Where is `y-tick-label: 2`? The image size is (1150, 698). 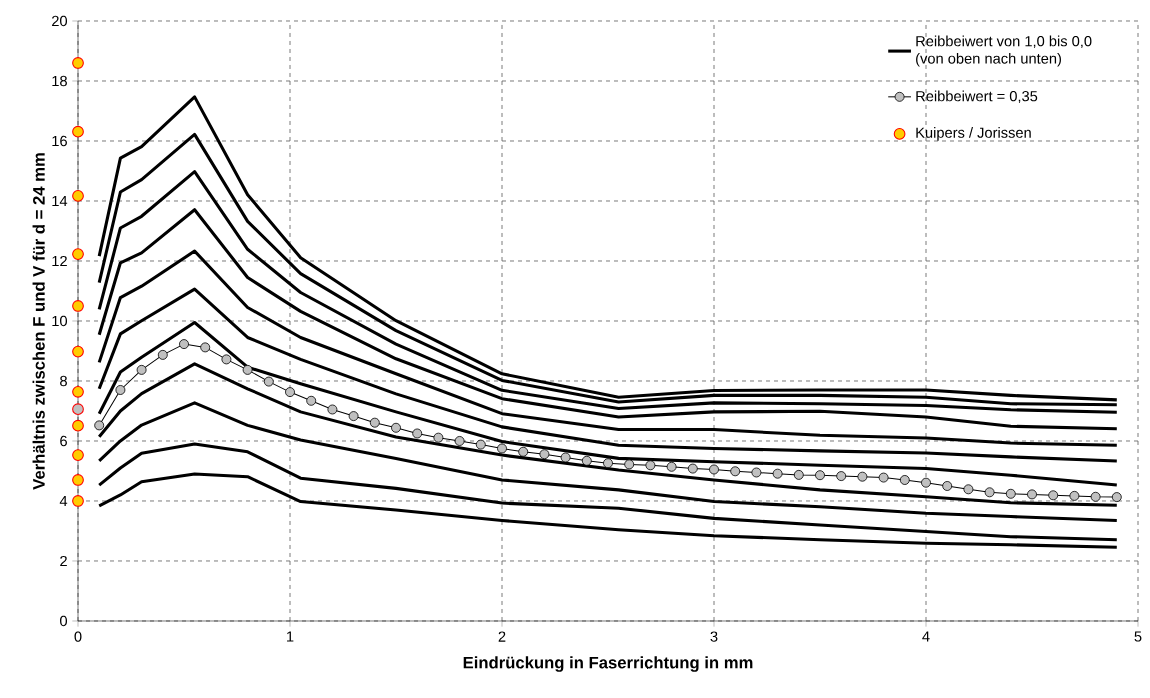
y-tick-label: 2 is located at coordinates (63, 561).